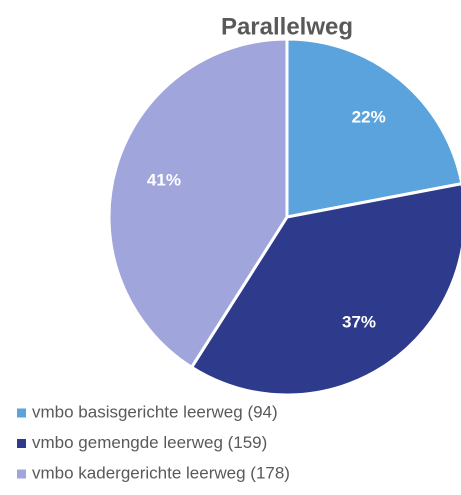 The width and height of the screenshot is (461, 495). Describe the element at coordinates (155, 411) in the screenshot. I see `legend-label: vmbo basisgerichte leerweg (94)` at that location.